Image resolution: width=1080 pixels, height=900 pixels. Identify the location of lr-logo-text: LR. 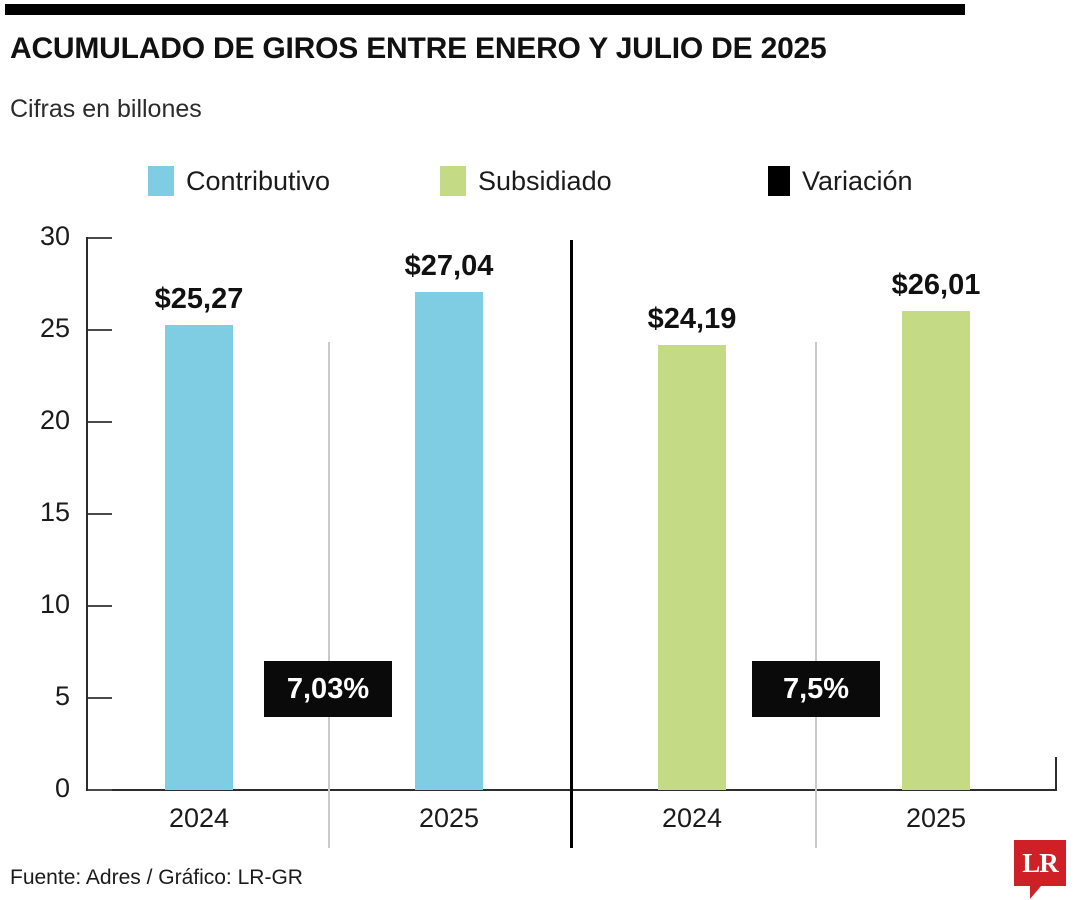
(1040, 862).